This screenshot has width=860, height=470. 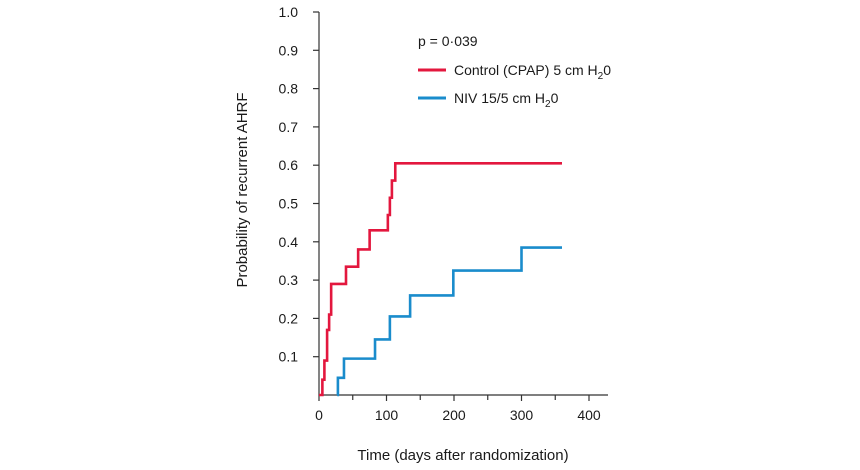 What do you see at coordinates (289, 242) in the screenshot?
I see `y-tick-label: 0.4` at bounding box center [289, 242].